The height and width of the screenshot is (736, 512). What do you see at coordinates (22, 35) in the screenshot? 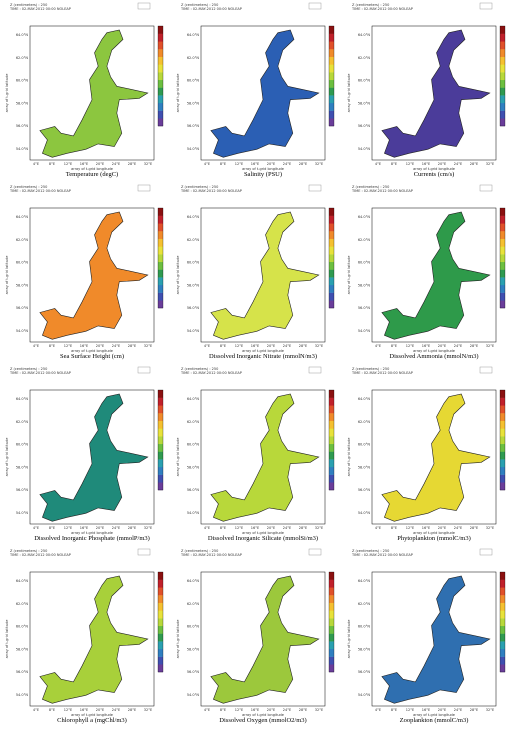
I see `lat-tick-label: 64.0°N` at bounding box center [22, 35].